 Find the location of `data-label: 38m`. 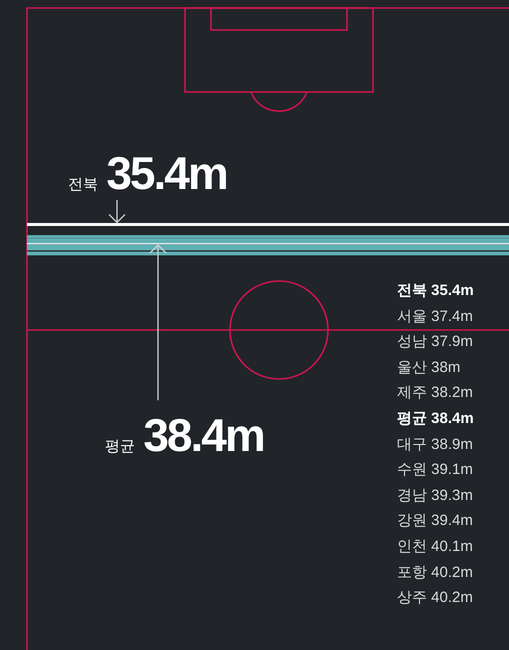

data-label: 38m is located at coordinates (445, 367).